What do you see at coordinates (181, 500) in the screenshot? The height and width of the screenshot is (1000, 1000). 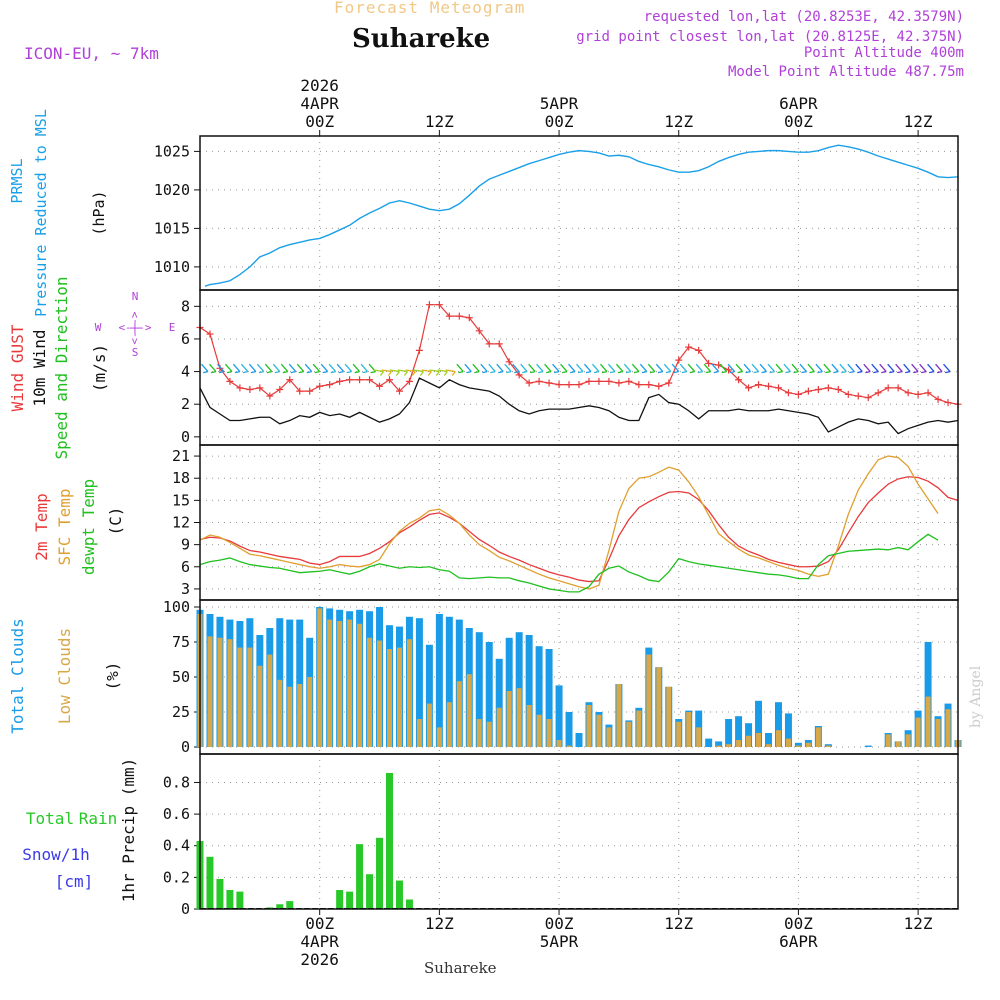 I see `y-tick-label: 15` at bounding box center [181, 500].